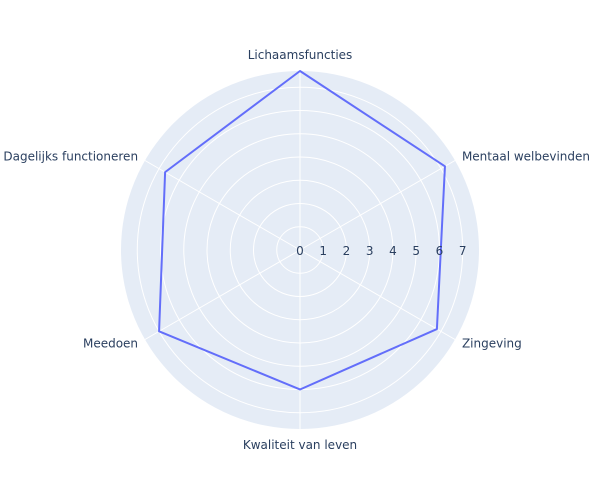 The width and height of the screenshot is (600, 504). Describe the element at coordinates (300, 251) in the screenshot. I see `radial-tick-label: 0` at that location.